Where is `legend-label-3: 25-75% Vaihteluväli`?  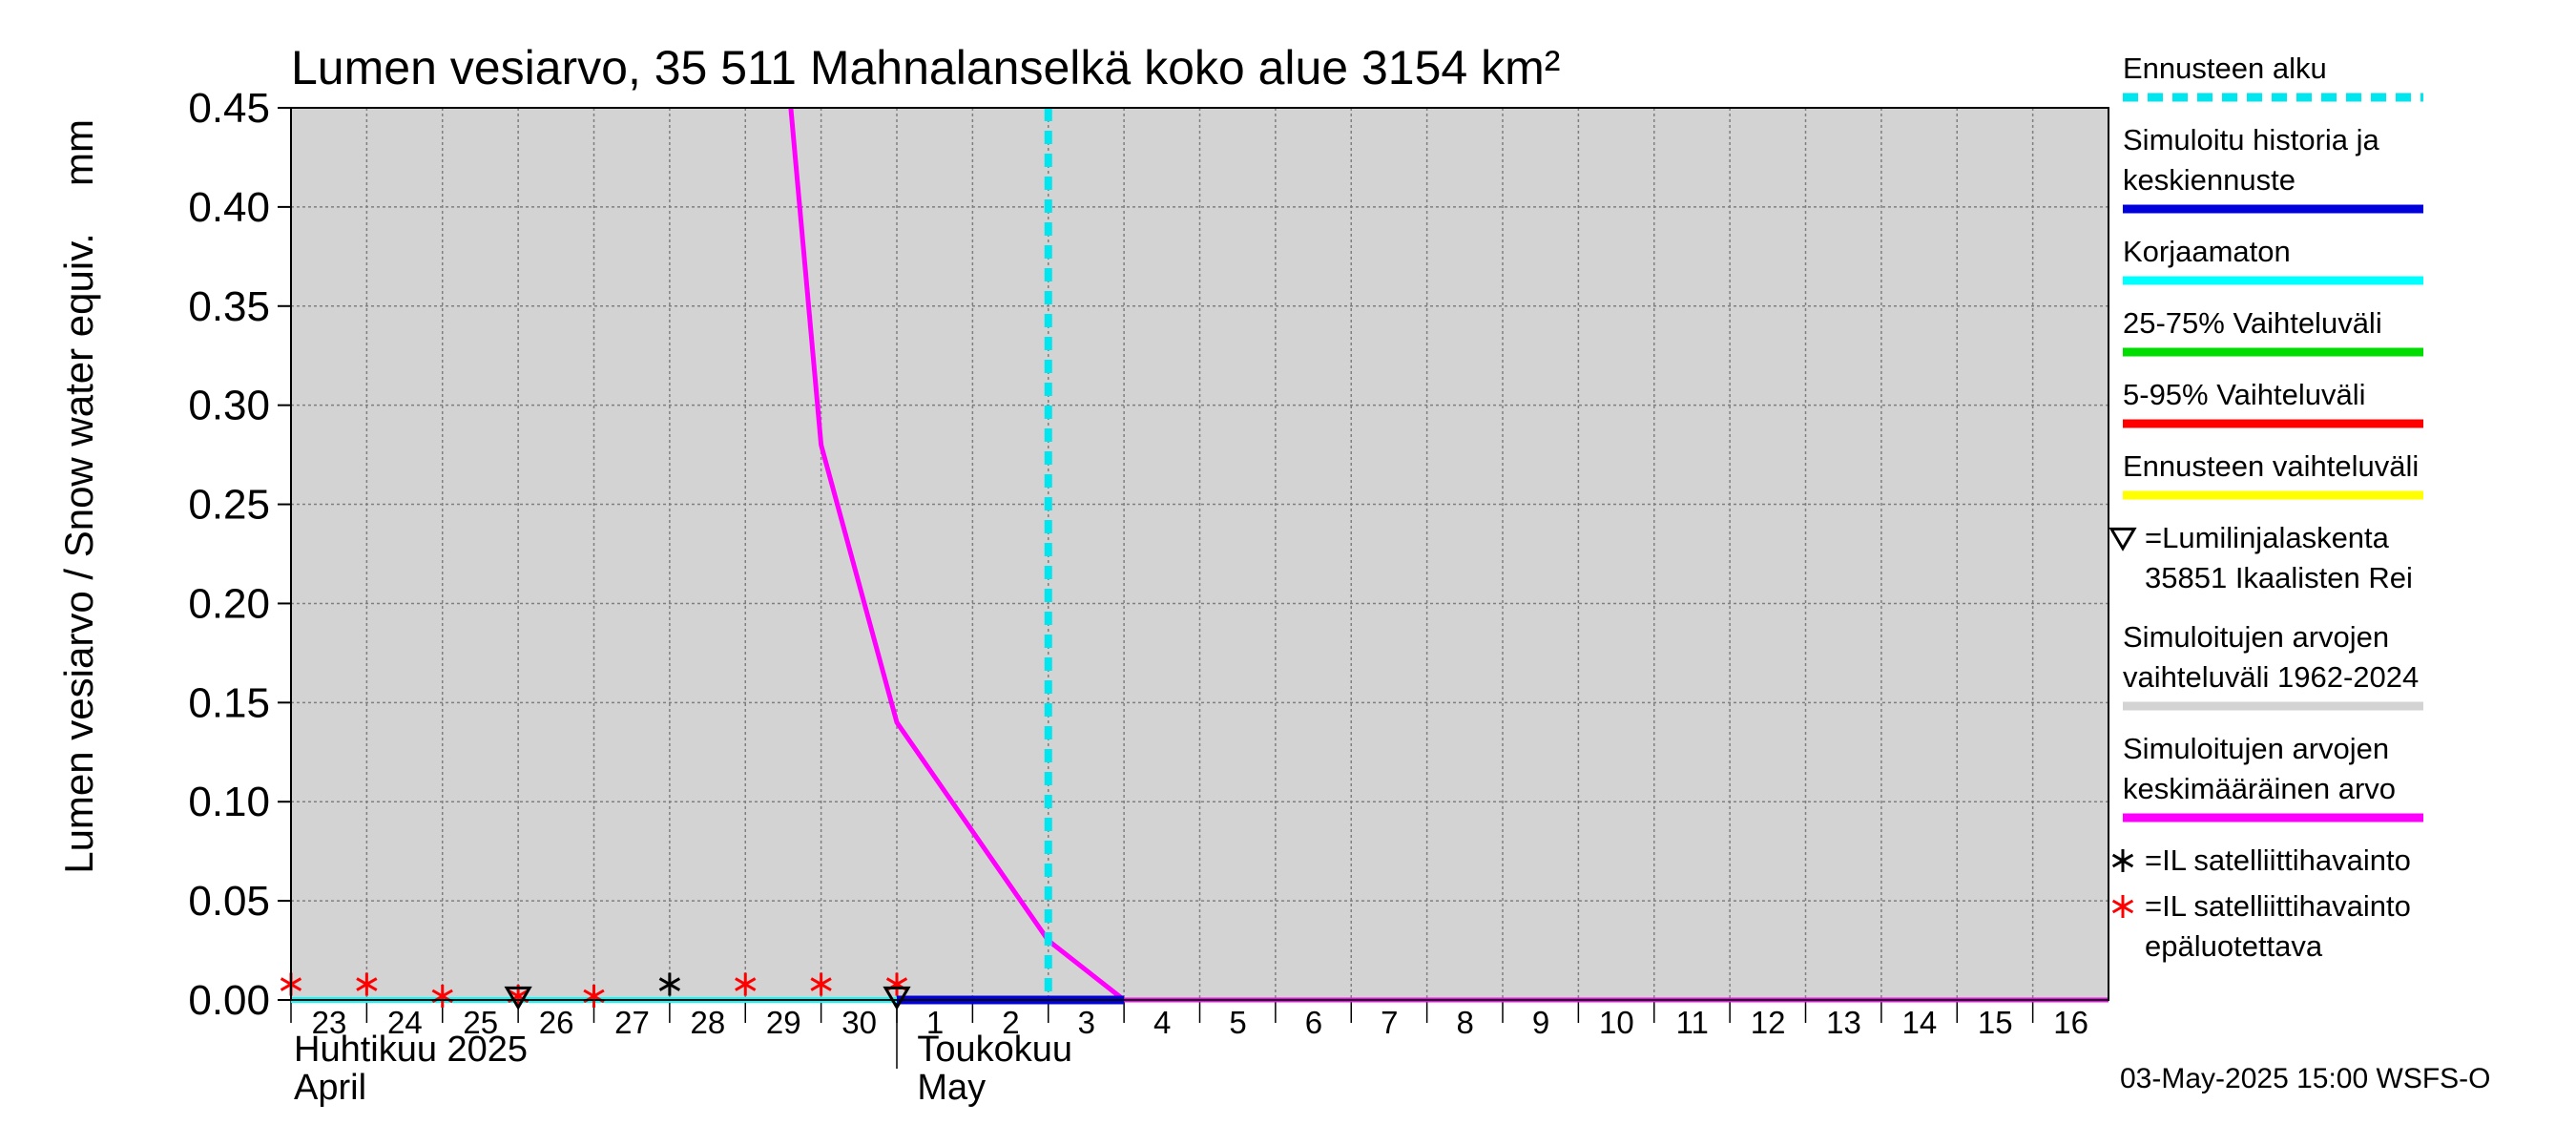
legend-label-3: 25-75% Vaihteluväli is located at coordinates (2252, 323).